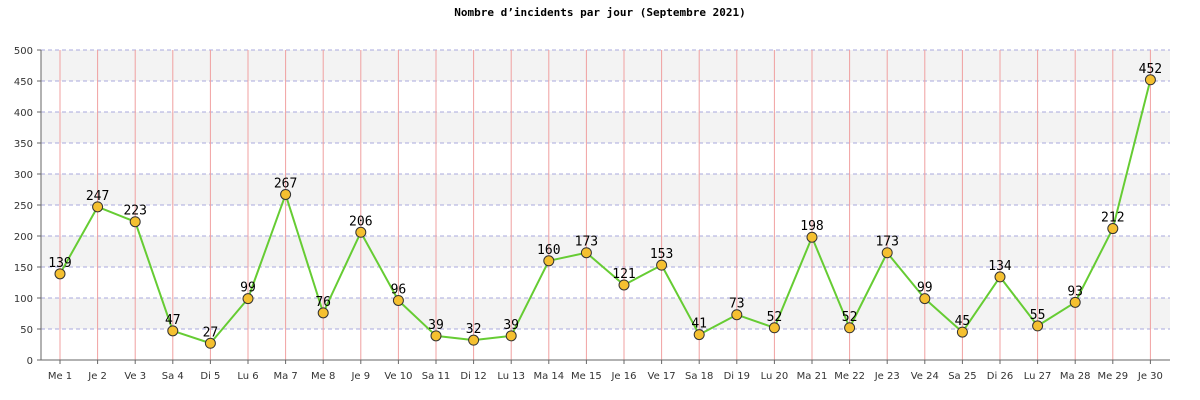  Describe the element at coordinates (737, 376) in the screenshot. I see `x-tick-label: Di 19` at that location.